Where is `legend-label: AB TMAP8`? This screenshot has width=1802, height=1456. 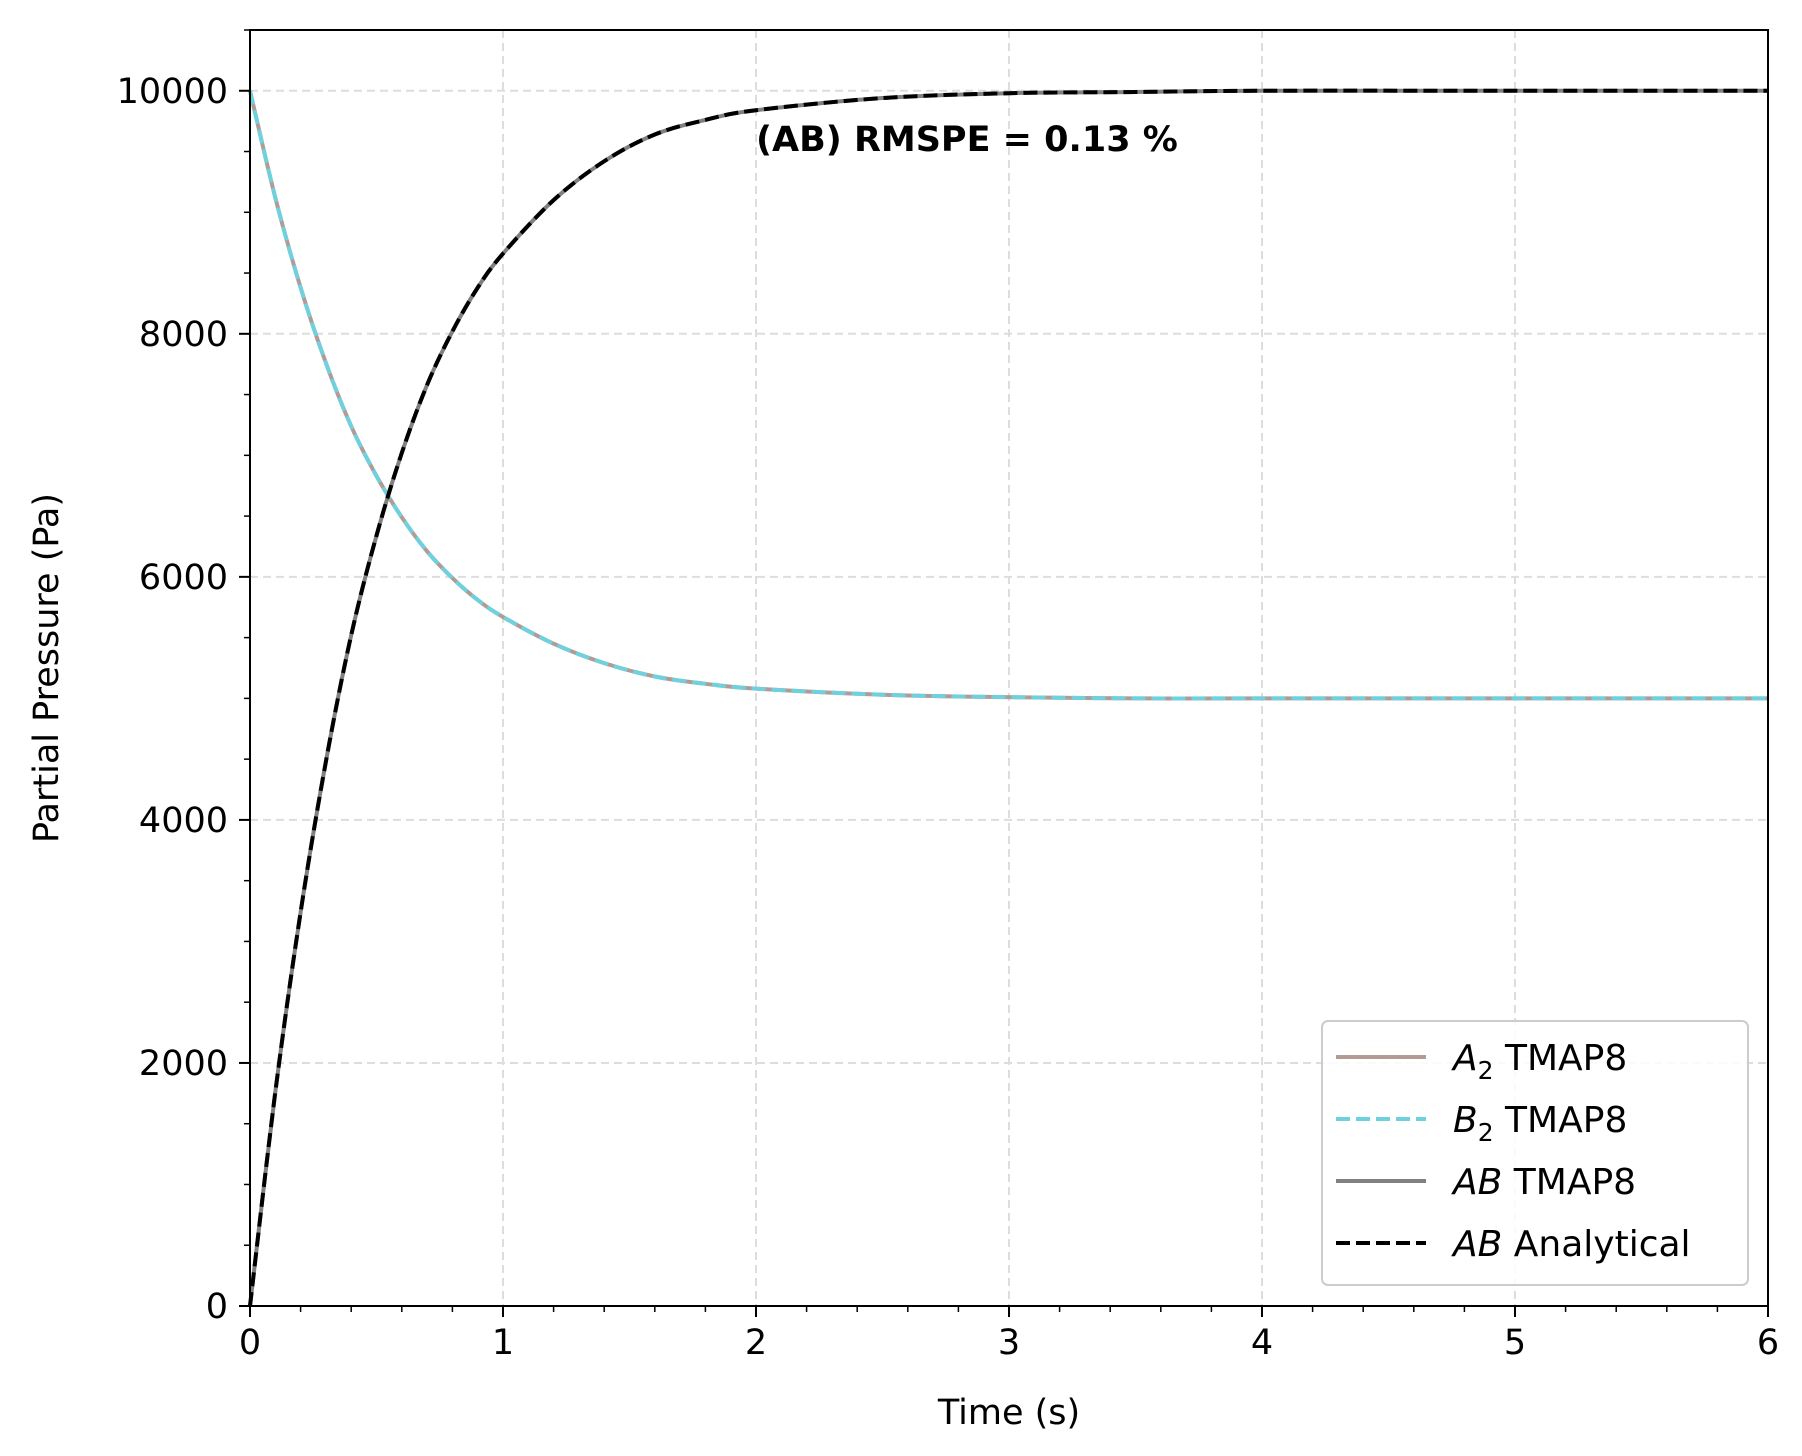
legend-label: AB TMAP8 is located at coordinates (1543, 1182).